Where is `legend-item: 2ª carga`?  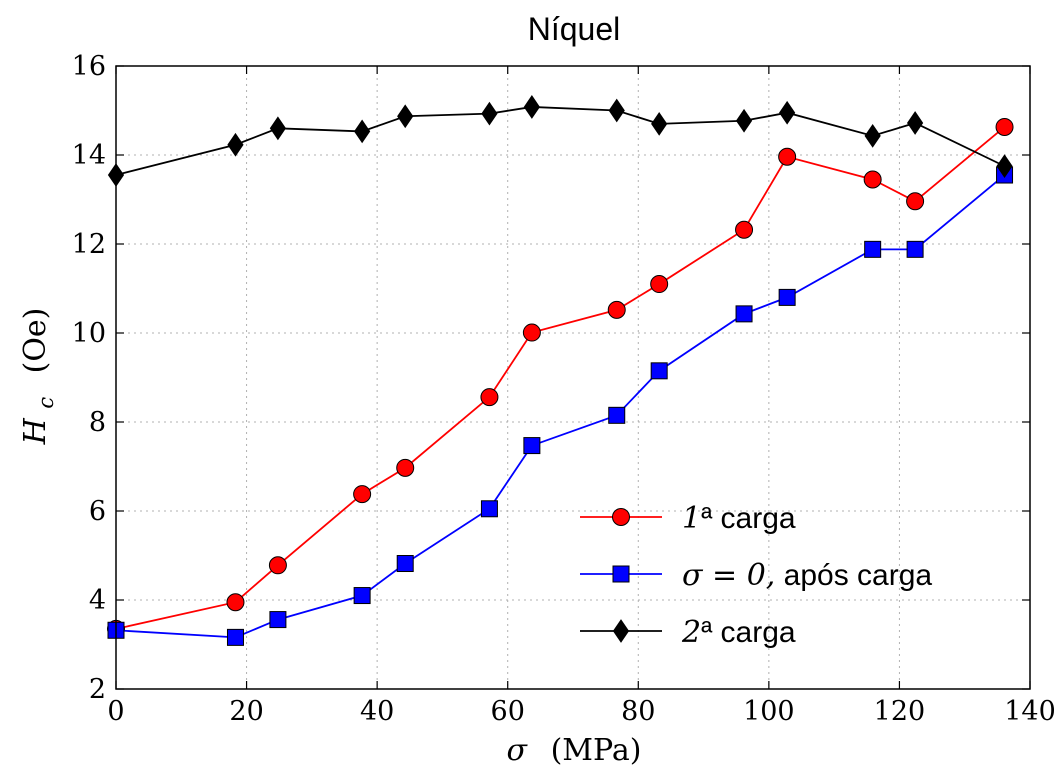
legend-item: 2ª carga is located at coordinates (688, 632).